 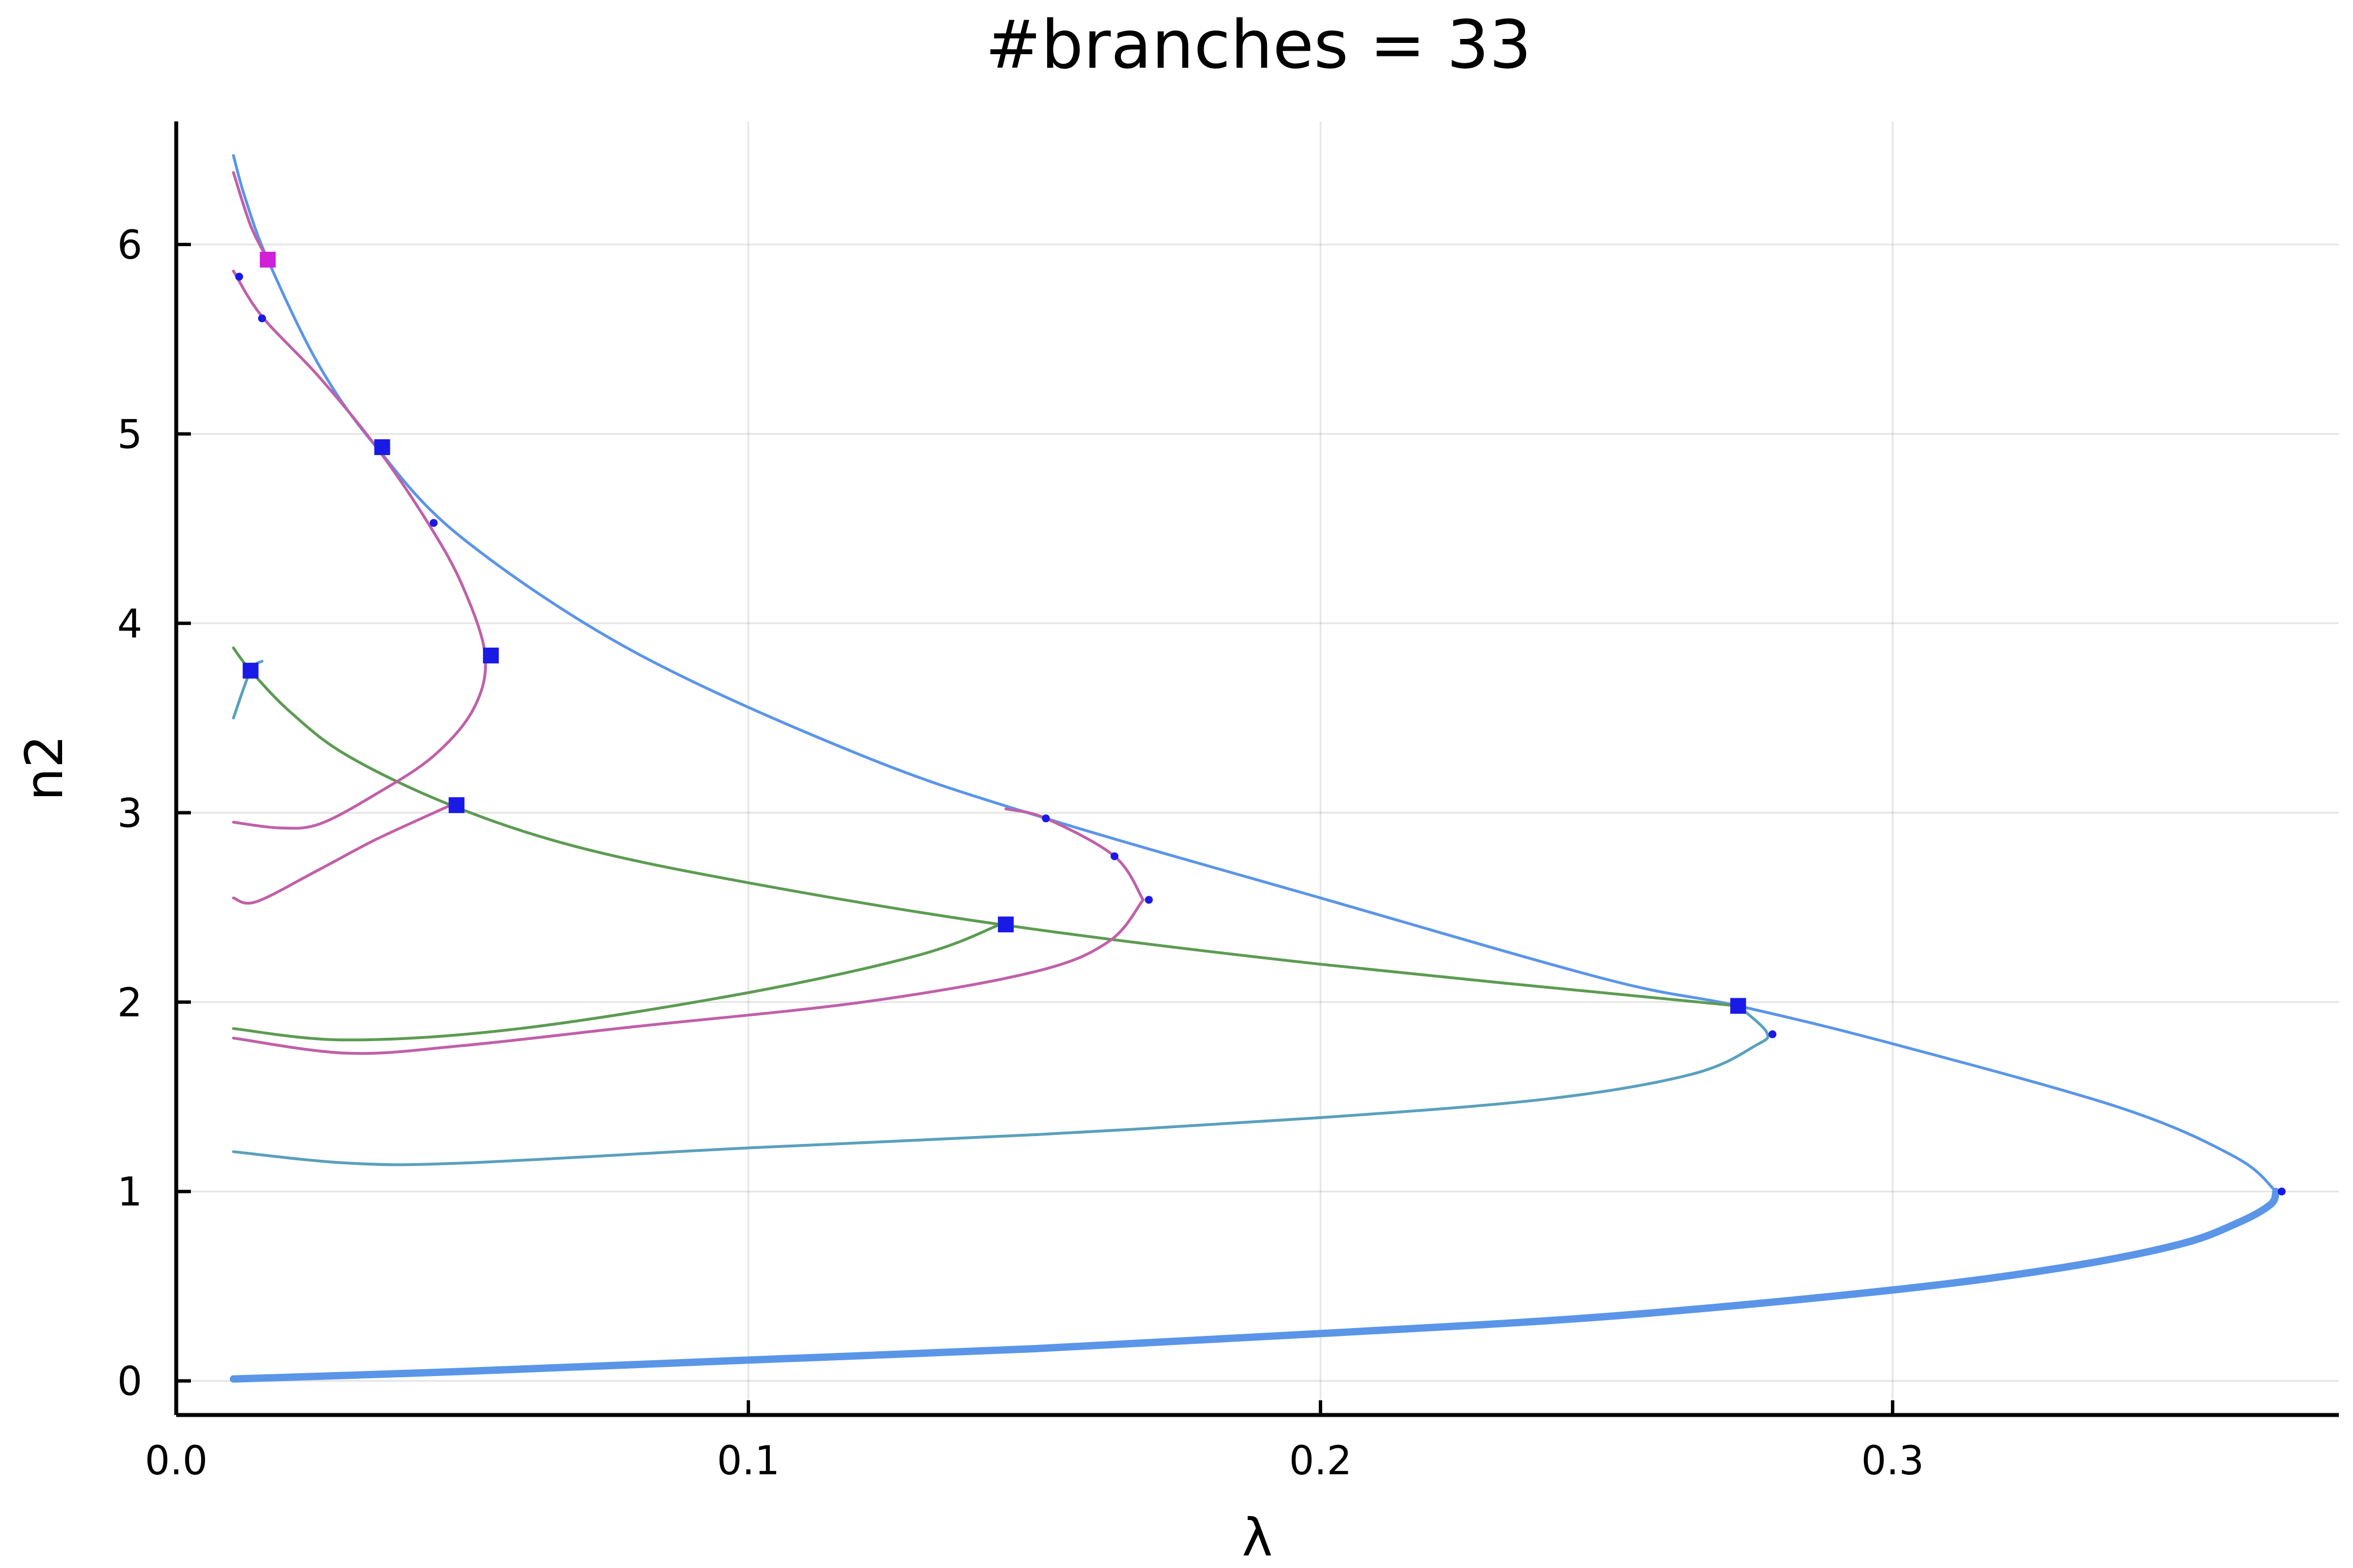 I want to click on y-tick-label-1: 1, so click(x=129, y=1192).